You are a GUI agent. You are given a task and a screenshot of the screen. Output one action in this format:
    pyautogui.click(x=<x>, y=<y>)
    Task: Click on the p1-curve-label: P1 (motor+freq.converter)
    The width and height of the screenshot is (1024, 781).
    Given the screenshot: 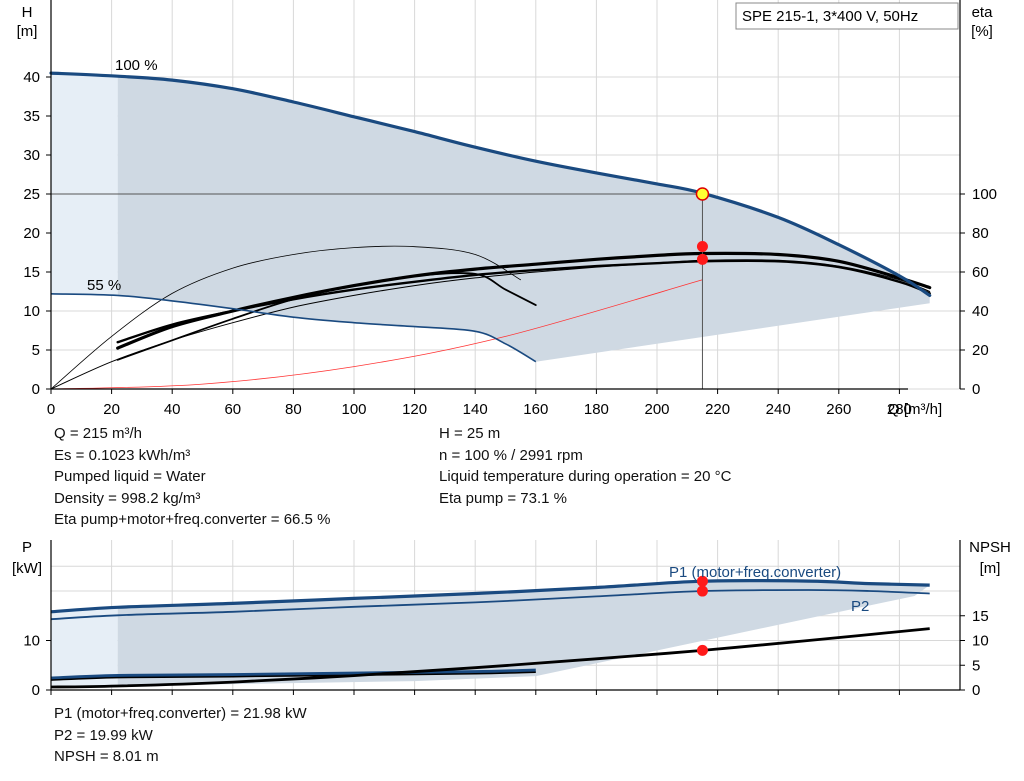 What is the action you would take?
    pyautogui.click(x=755, y=572)
    